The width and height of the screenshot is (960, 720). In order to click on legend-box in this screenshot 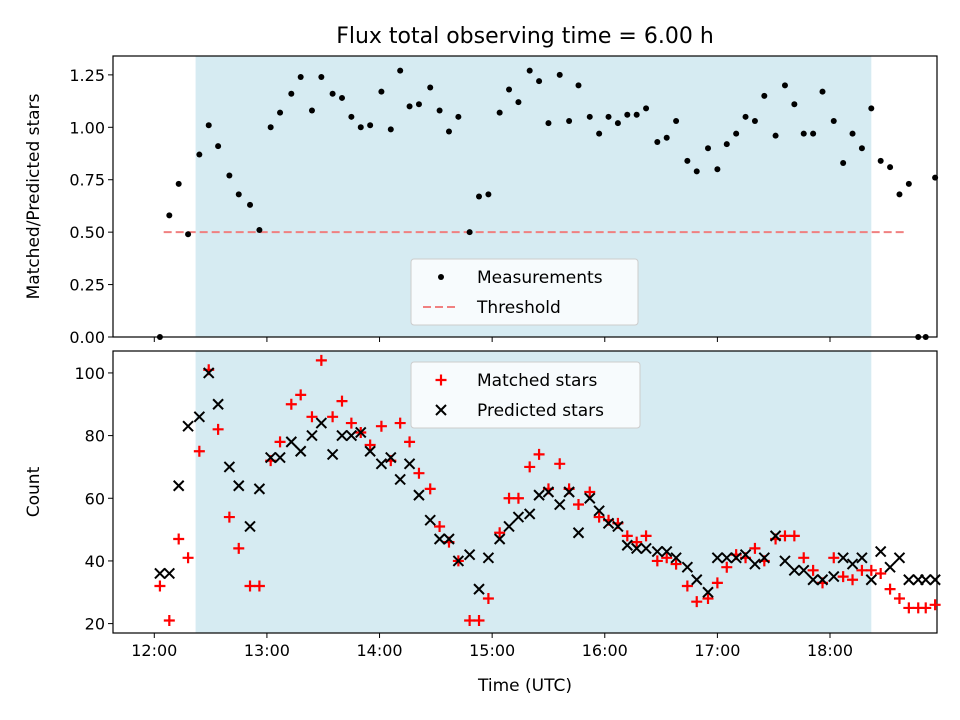, I will do `click(524, 292)`.